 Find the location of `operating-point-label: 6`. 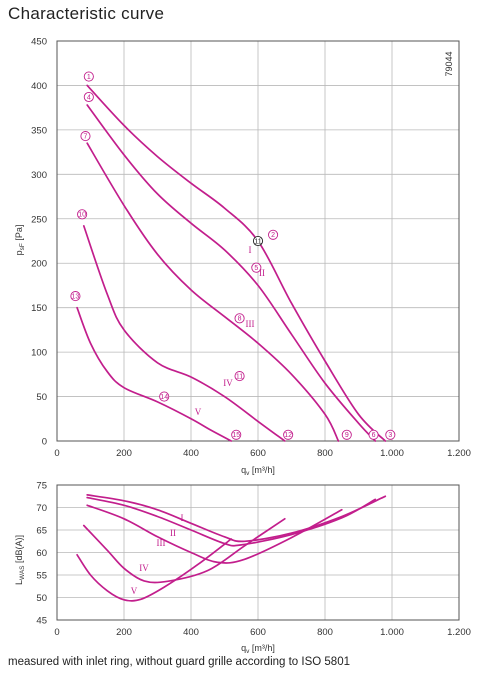

operating-point-label: 6 is located at coordinates (374, 435).